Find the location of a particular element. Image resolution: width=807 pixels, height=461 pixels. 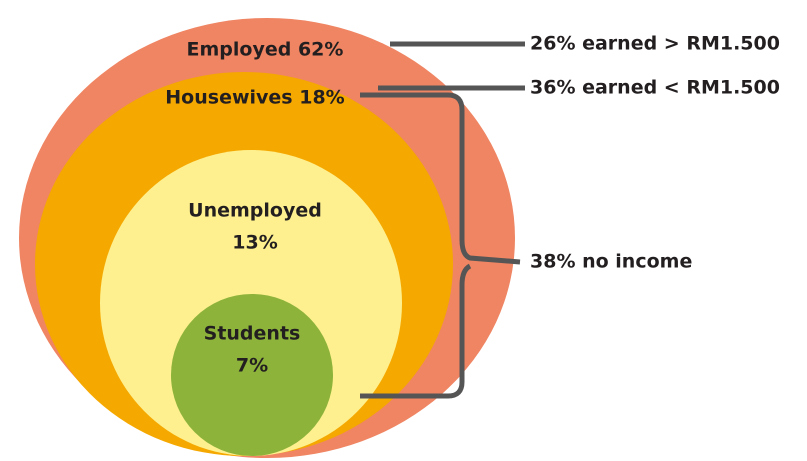

callout: 36% earned < RM1.500 is located at coordinates (655, 88).